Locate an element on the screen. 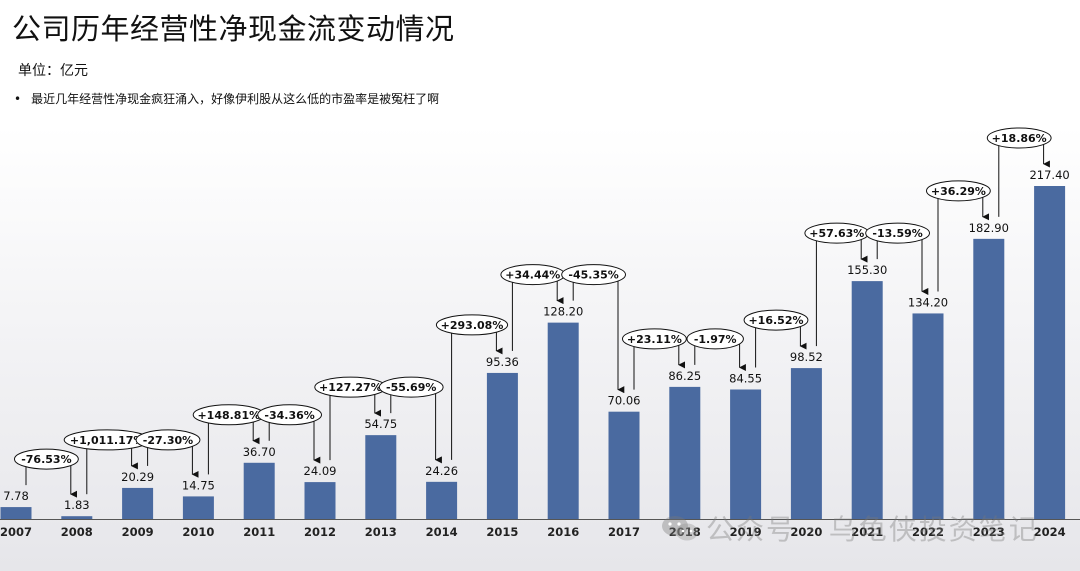  value-label-2012: 24.09 is located at coordinates (320, 471).